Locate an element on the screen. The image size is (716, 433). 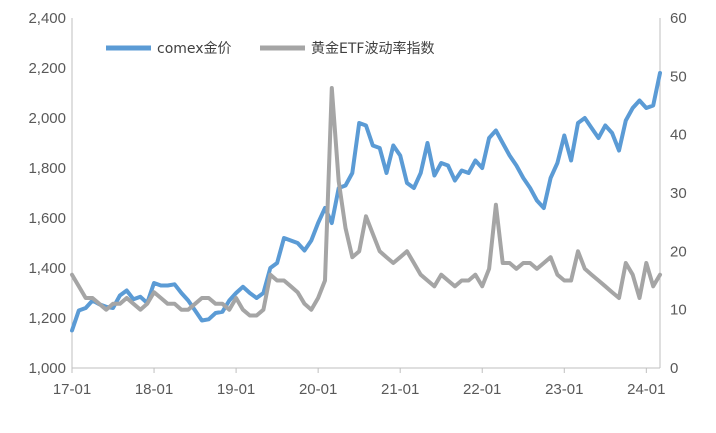
left-tick-label: 1,200 is located at coordinates (47, 318).